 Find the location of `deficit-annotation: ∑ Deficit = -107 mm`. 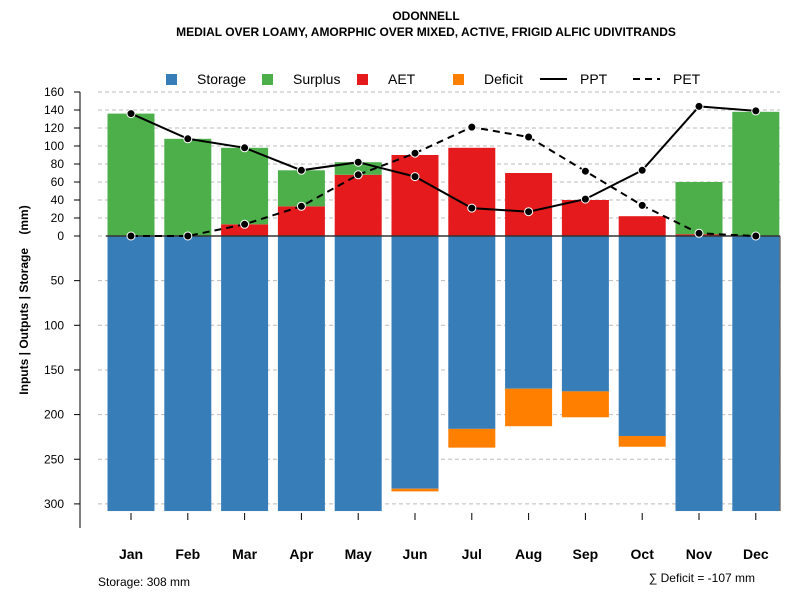

deficit-annotation: ∑ Deficit = -107 mm is located at coordinates (702, 578).